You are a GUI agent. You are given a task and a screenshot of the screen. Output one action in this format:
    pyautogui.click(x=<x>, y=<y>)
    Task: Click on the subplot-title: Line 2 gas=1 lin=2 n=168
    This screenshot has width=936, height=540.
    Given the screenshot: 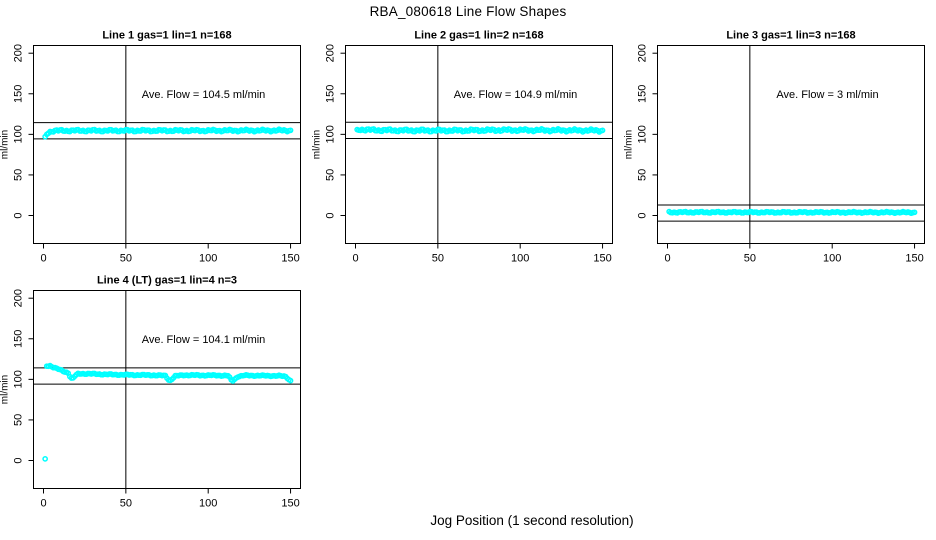 What is the action you would take?
    pyautogui.click(x=478, y=36)
    